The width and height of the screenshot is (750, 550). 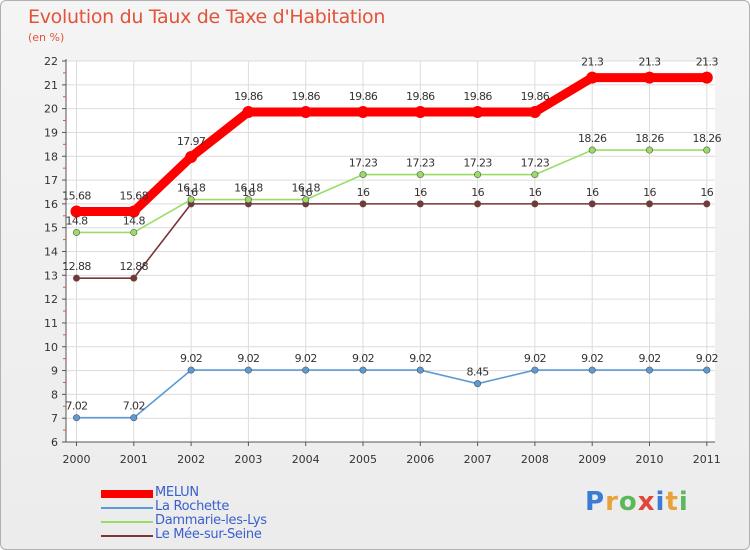 What do you see at coordinates (54, 418) in the screenshot?
I see `y-tick-label: 7` at bounding box center [54, 418].